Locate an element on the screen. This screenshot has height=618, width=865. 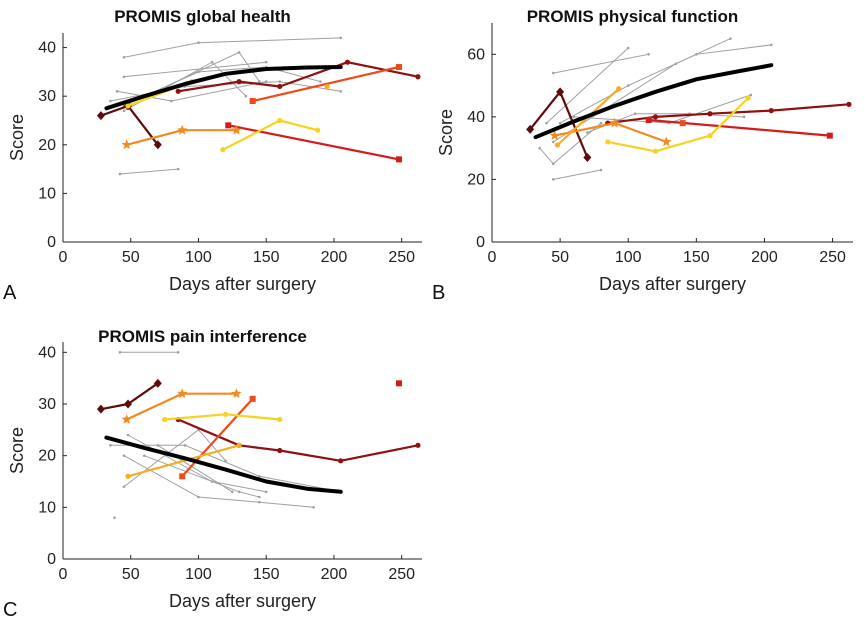
x-tick-label: 50 is located at coordinates (560, 257).